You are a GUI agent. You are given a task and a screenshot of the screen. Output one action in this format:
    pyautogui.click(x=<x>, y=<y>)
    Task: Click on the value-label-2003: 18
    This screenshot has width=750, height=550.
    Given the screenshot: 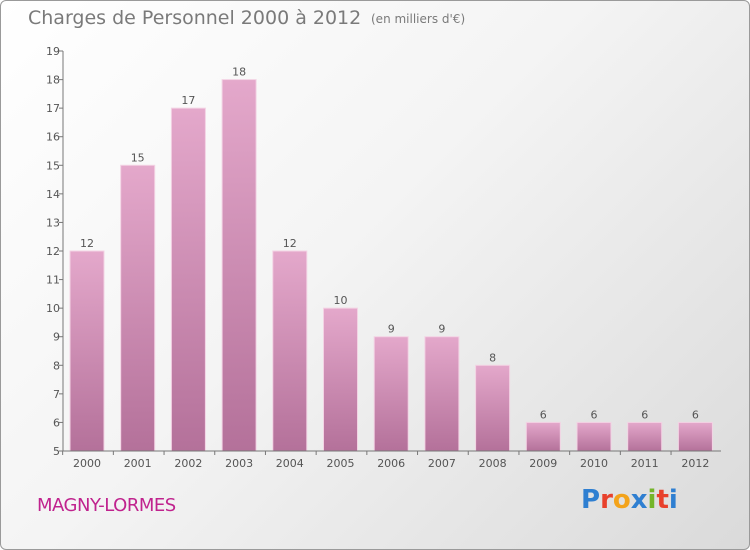 What is the action you would take?
    pyautogui.click(x=239, y=72)
    